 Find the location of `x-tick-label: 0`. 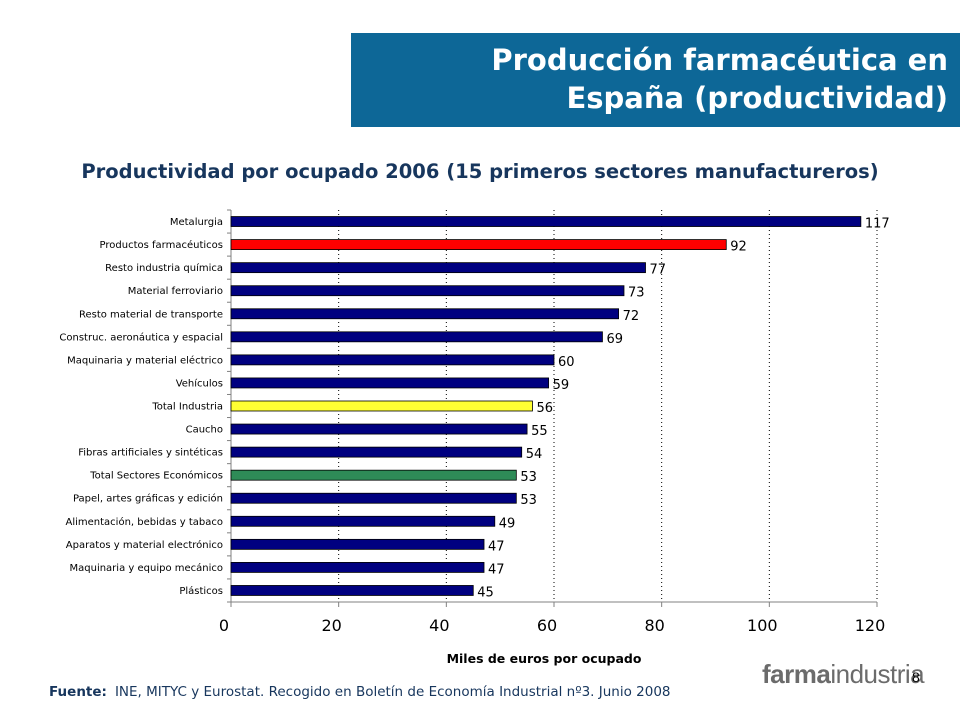

x-tick-label: 0 is located at coordinates (224, 625).